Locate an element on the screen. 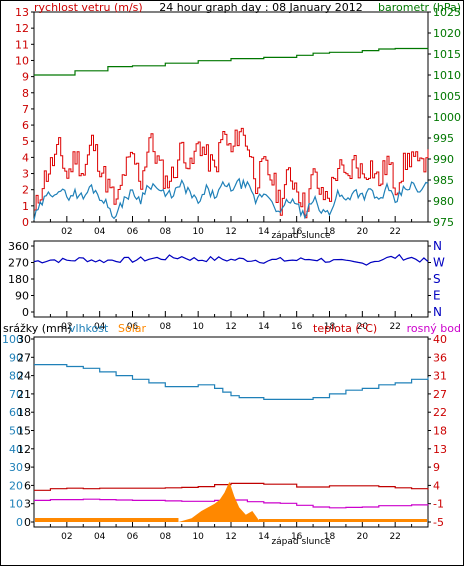  humidity-line is located at coordinates (231, 382).